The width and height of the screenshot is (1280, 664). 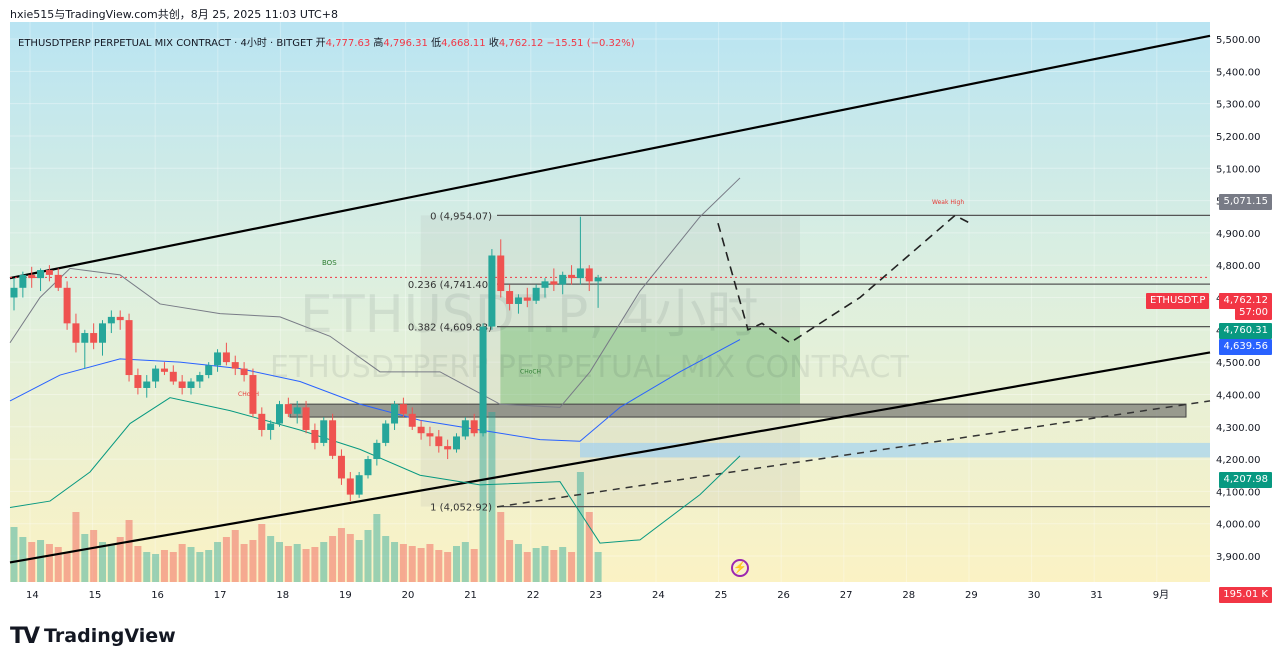 I want to click on ticker-tag: ETHUSDT.P, so click(x=1178, y=301).